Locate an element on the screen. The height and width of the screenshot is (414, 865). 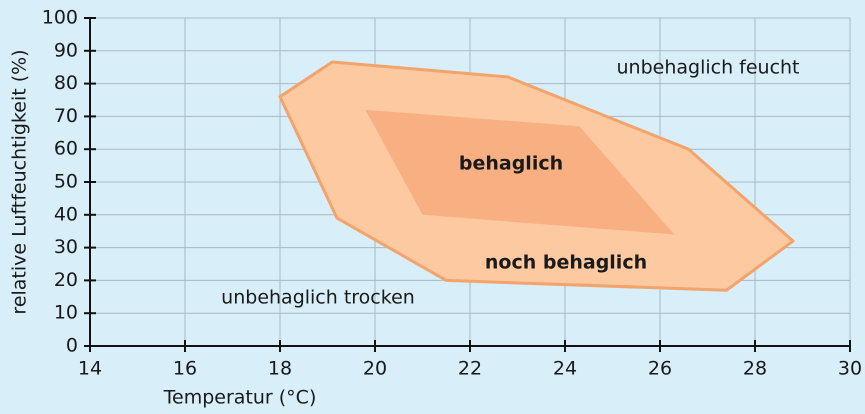
annotation: unbehaglich feucht is located at coordinates (707, 68).